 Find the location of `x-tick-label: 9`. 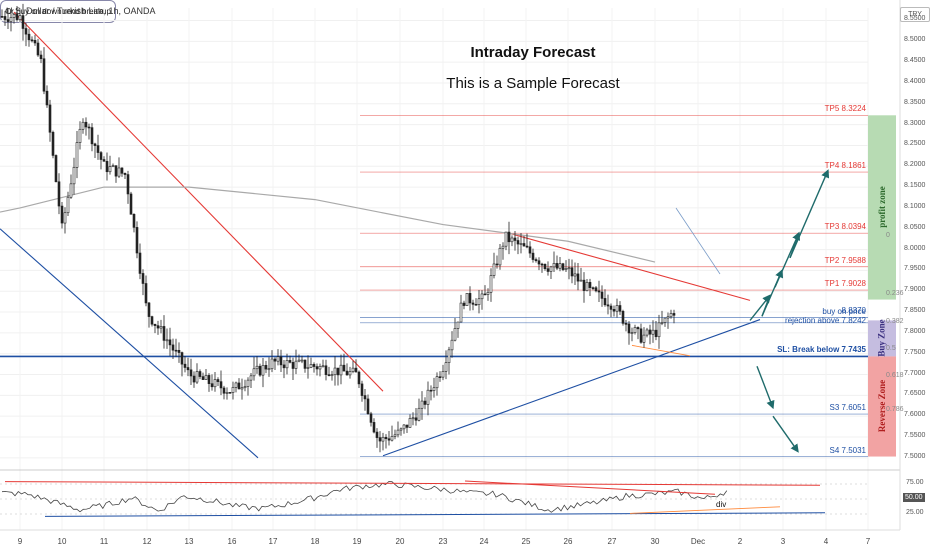

x-tick-label: 9 is located at coordinates (20, 541).